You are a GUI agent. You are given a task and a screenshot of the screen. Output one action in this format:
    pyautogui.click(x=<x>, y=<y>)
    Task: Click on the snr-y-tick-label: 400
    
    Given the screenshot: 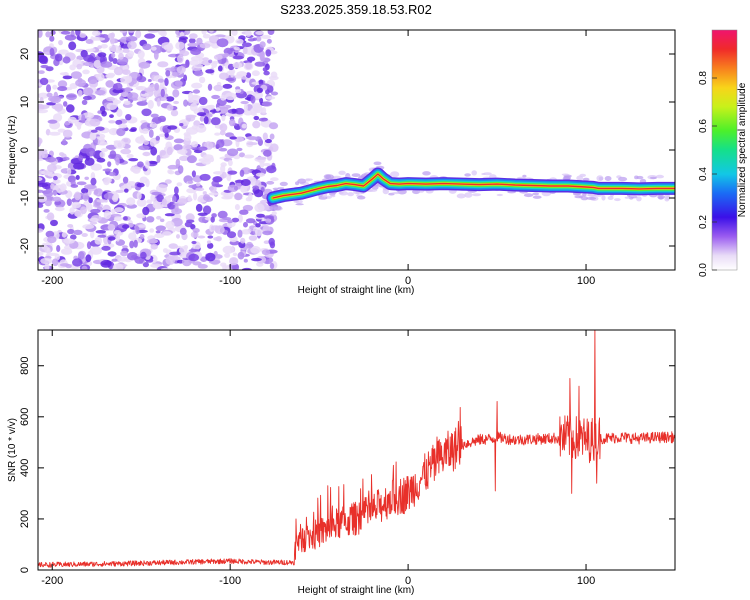 What is the action you would take?
    pyautogui.click(x=25, y=468)
    